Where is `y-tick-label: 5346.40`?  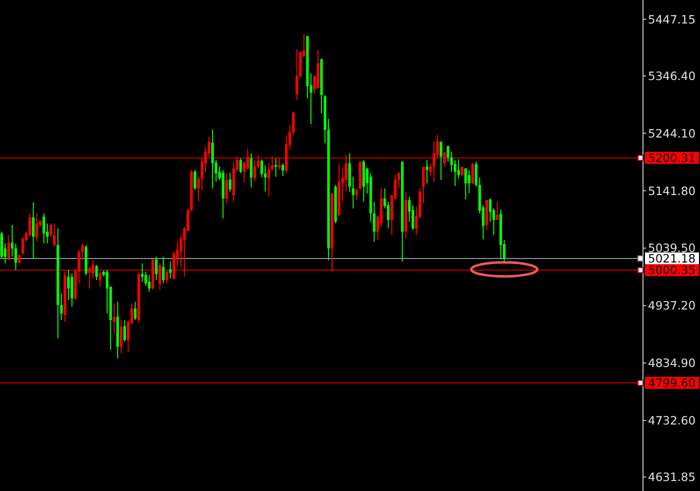
y-tick-label: 5346.40 is located at coordinates (672, 75).